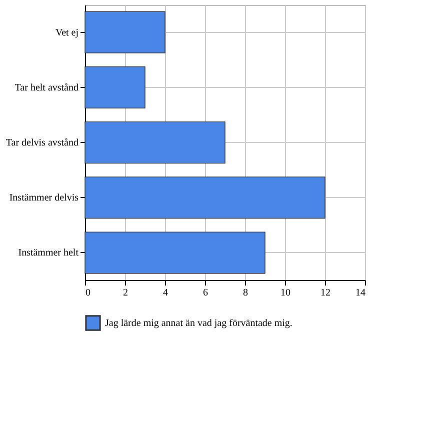  What do you see at coordinates (165, 293) in the screenshot?
I see `x-tick-label: 4` at bounding box center [165, 293].